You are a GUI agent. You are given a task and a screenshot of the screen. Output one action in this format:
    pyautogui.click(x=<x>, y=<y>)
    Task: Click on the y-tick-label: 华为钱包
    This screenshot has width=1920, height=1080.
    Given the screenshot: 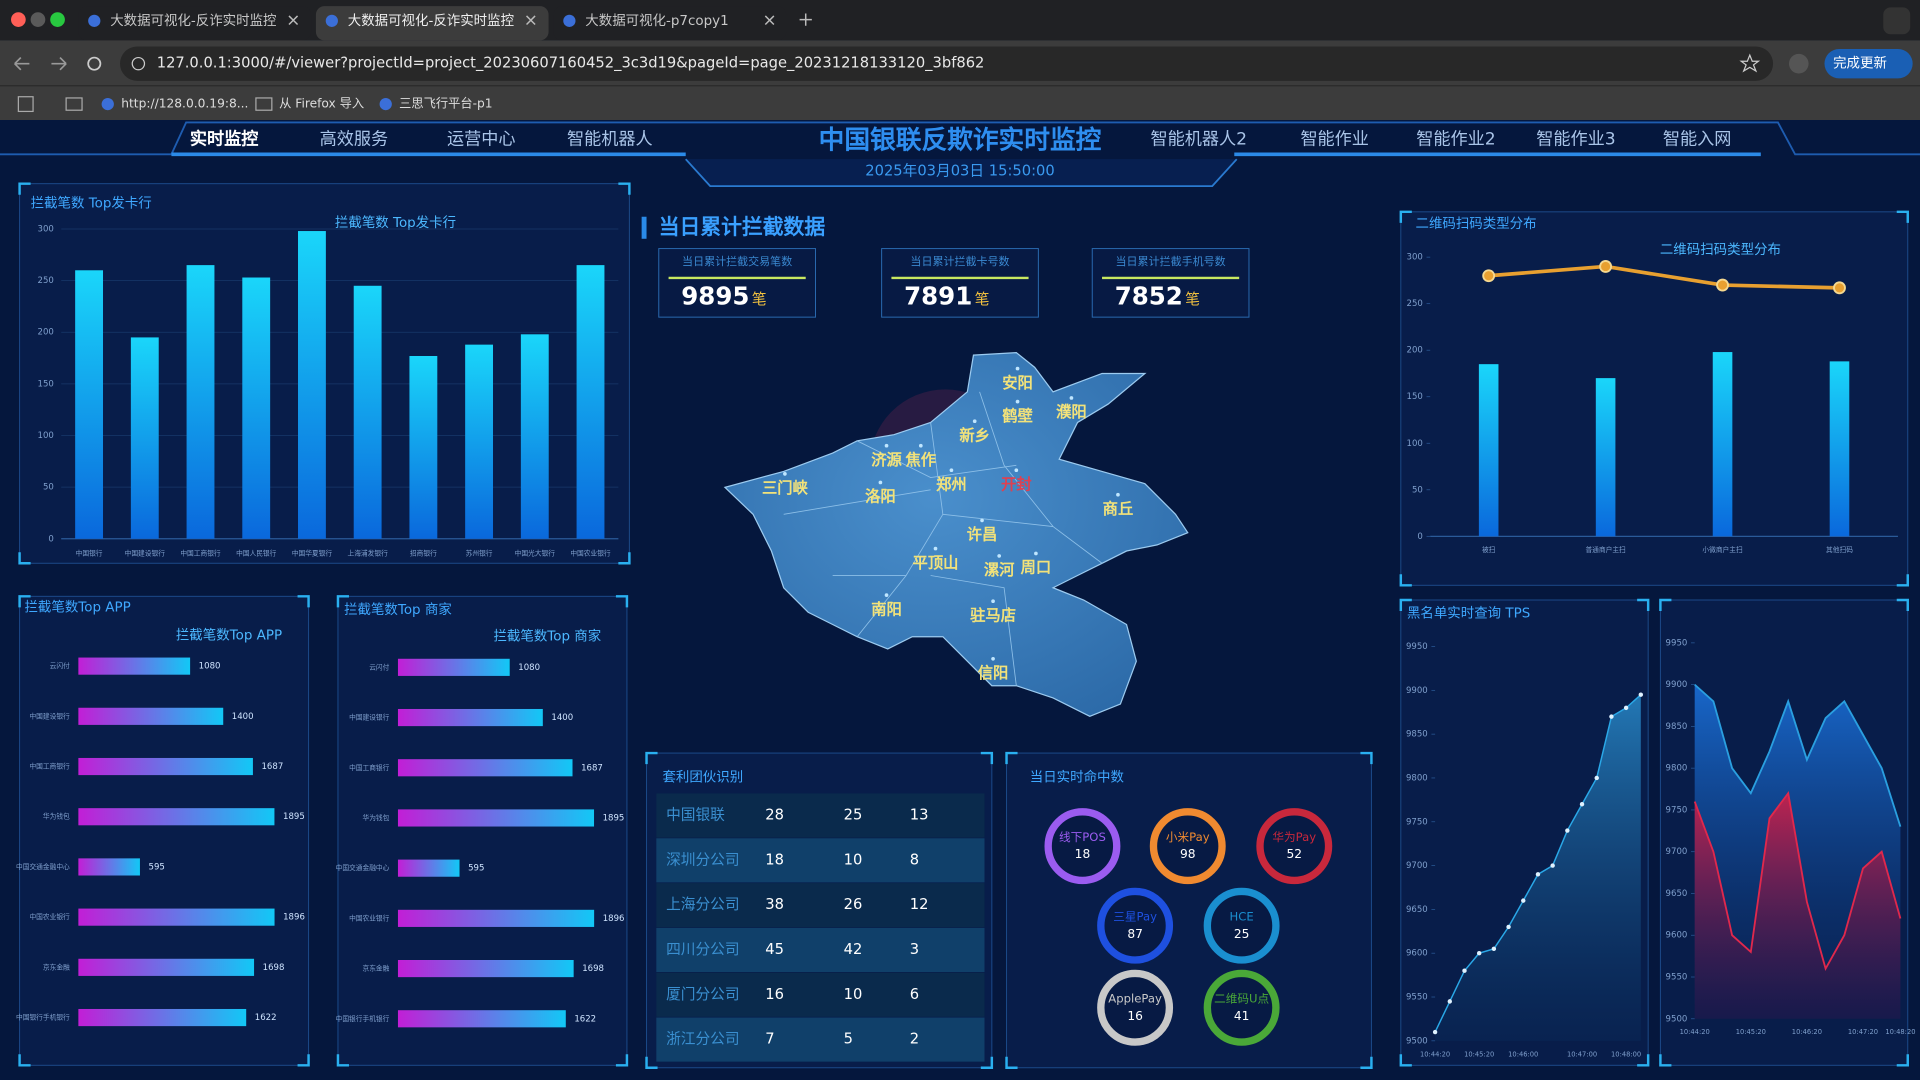 What is the action you would take?
    pyautogui.click(x=376, y=817)
    